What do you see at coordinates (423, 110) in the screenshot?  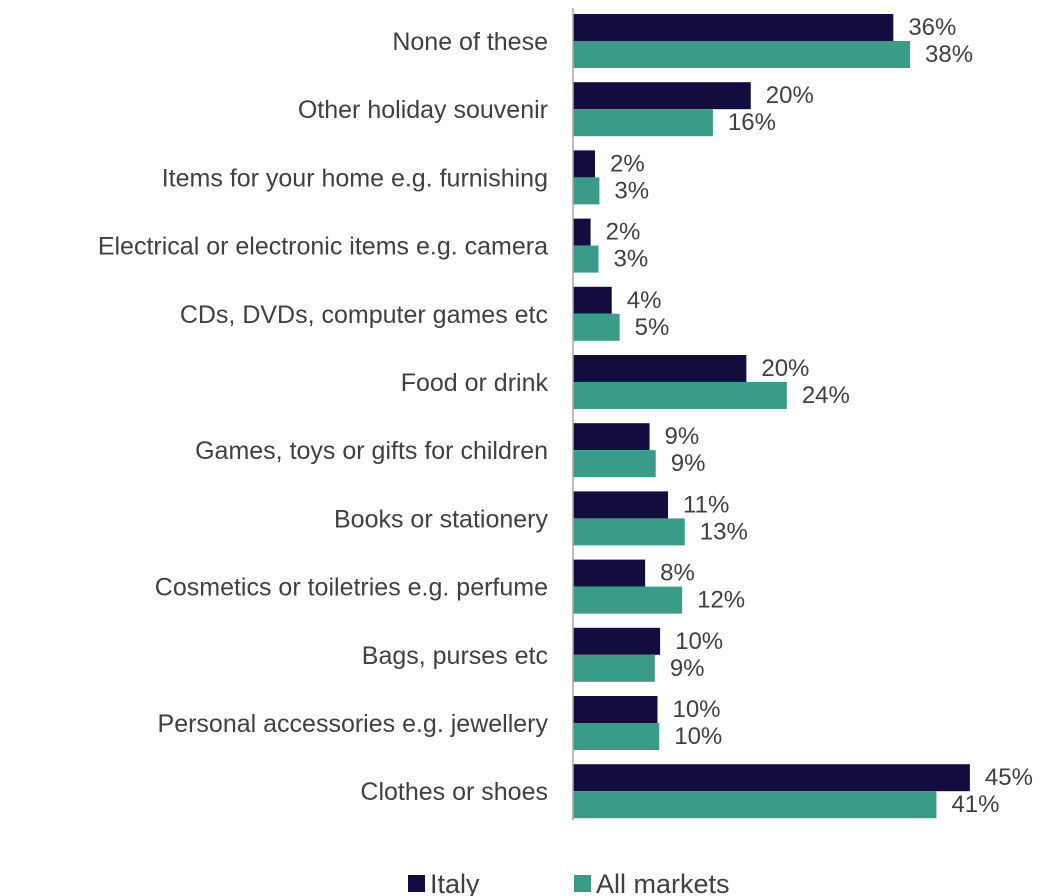 I see `category-label-other-holiday-souvenir: Other holiday souvenir` at bounding box center [423, 110].